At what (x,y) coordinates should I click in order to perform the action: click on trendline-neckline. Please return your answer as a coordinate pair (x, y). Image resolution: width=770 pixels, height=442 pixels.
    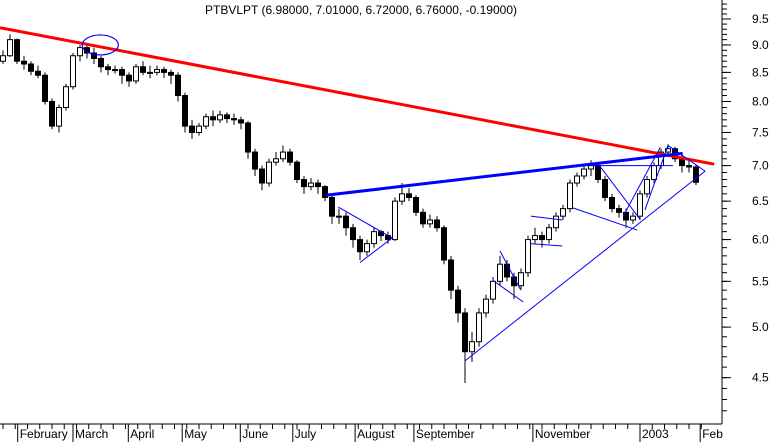
    Looking at the image, I should click on (504, 174).